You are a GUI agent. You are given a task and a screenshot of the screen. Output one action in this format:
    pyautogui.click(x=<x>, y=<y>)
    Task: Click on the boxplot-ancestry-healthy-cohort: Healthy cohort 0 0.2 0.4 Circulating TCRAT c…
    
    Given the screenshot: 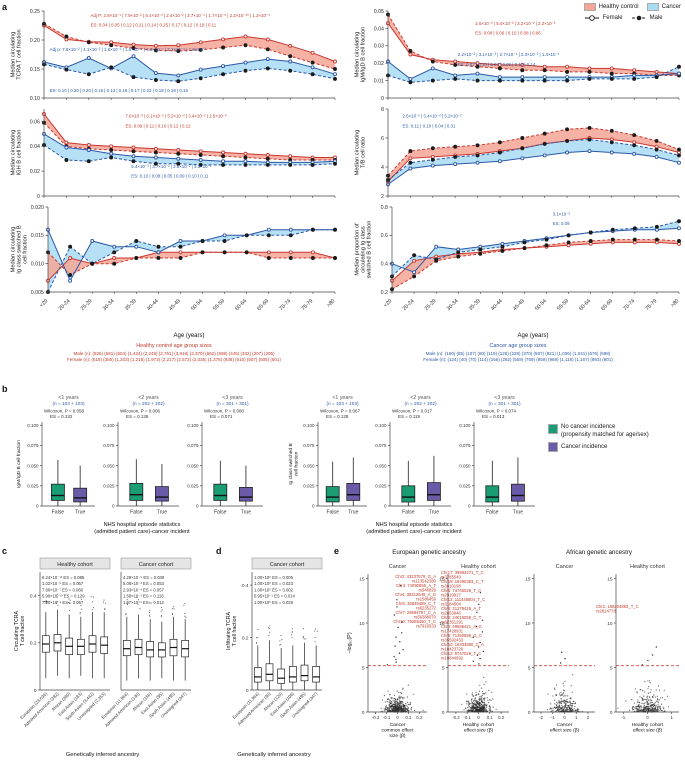 What is the action you would take?
    pyautogui.click(x=62, y=642)
    